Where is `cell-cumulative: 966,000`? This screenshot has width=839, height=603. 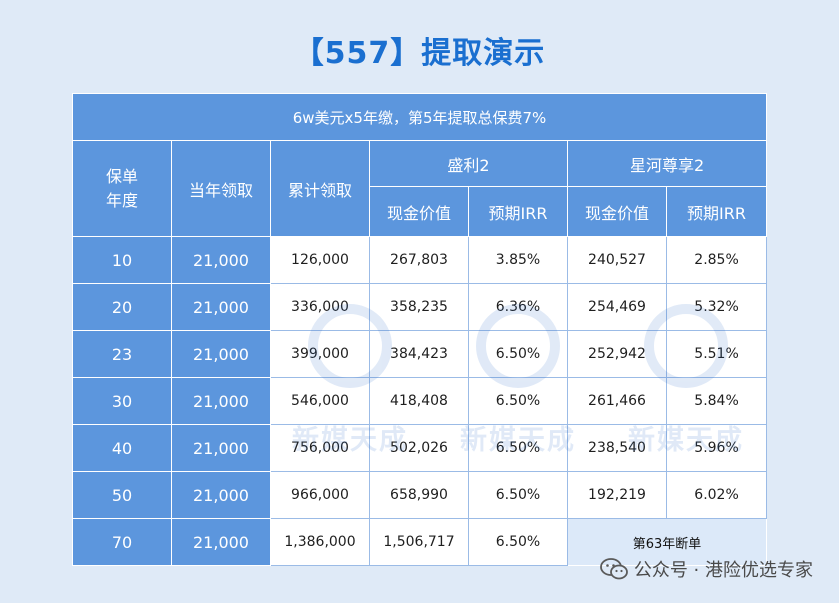
cell-cumulative: 966,000 is located at coordinates (320, 495).